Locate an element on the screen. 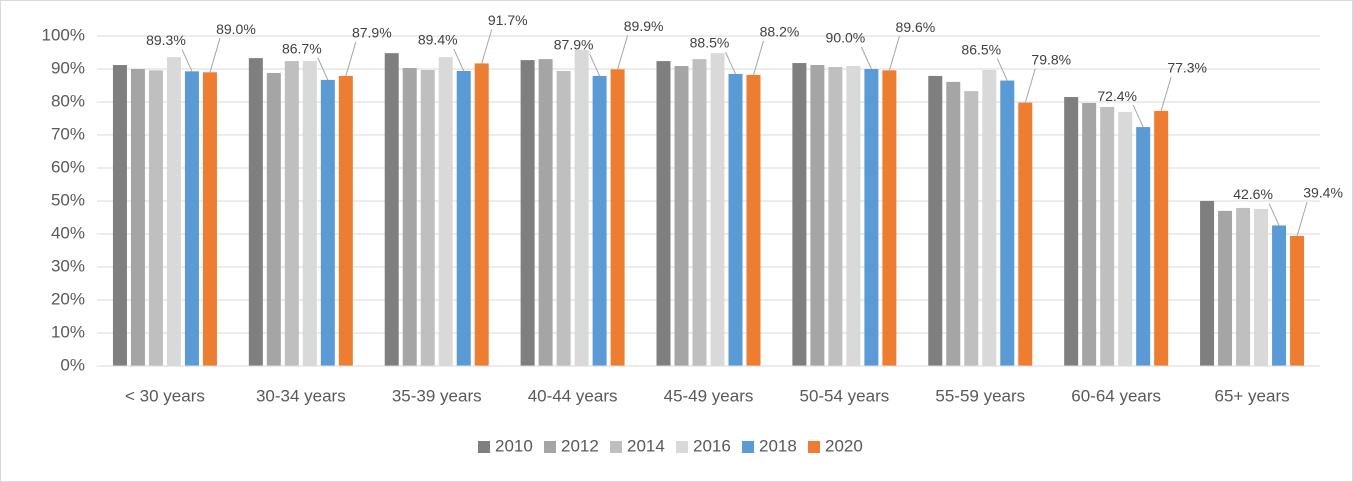 The height and width of the screenshot is (482, 1353). data-label: 89.6% is located at coordinates (916, 27).